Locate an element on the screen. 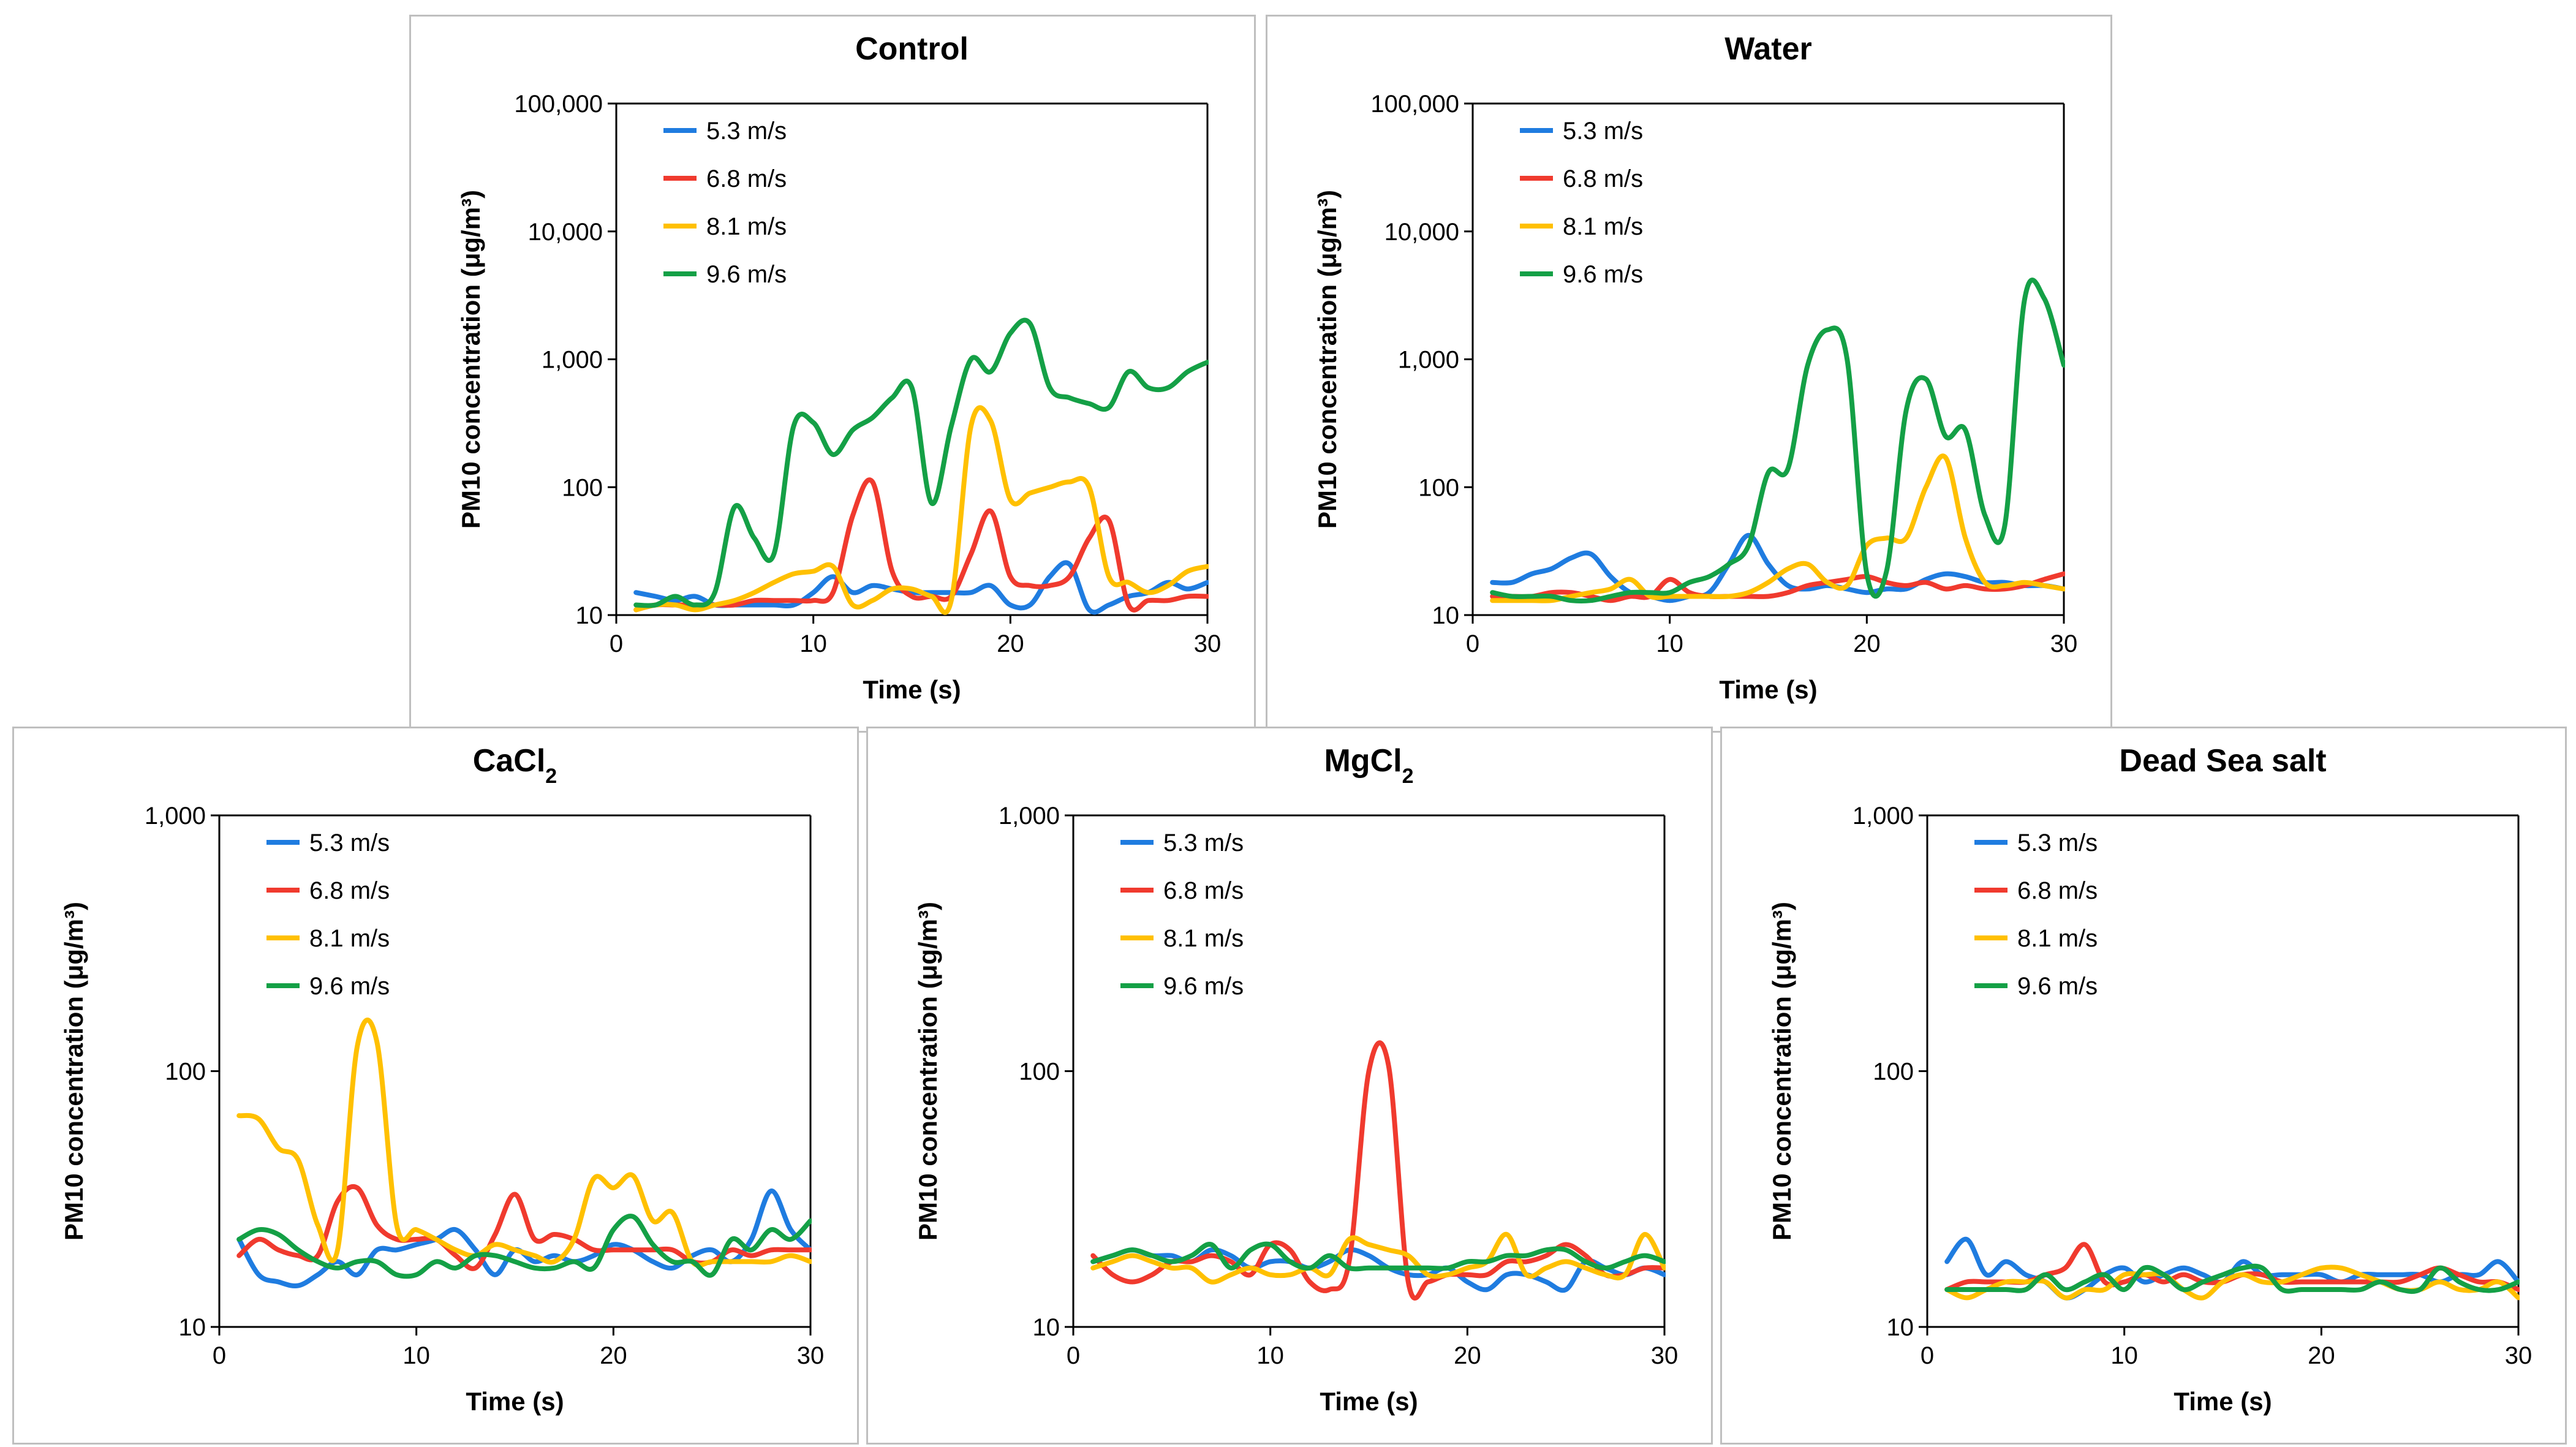  chart-title-text: Control is located at coordinates (912, 49).